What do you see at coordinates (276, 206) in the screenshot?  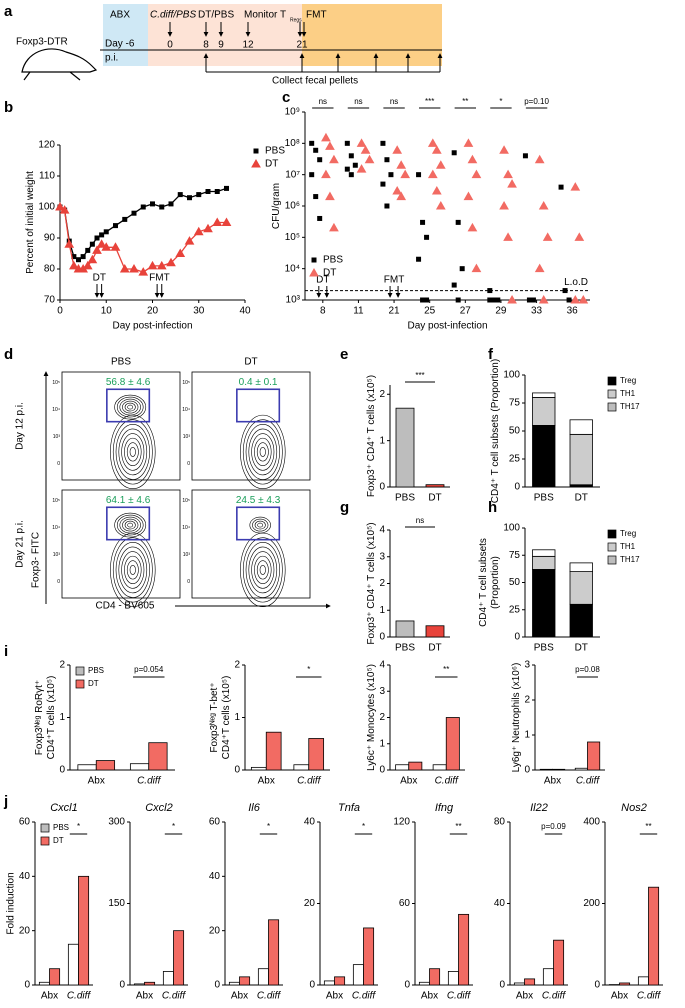 I see `y-axis-label: CFU/gram` at bounding box center [276, 206].